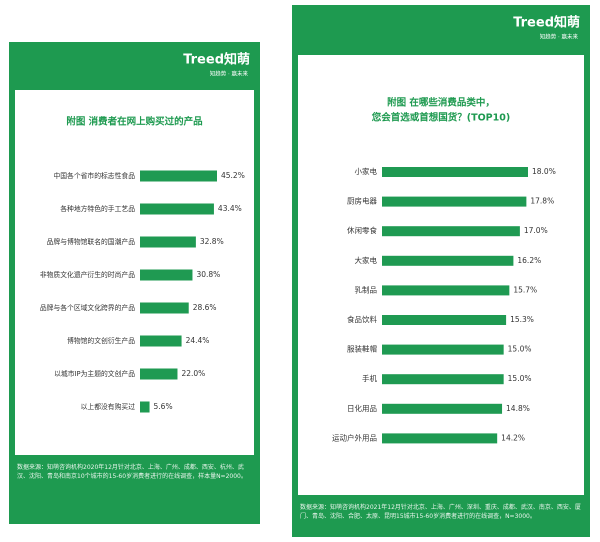 The height and width of the screenshot is (542, 600). Describe the element at coordinates (366, 171) in the screenshot. I see `category-label: 小家电` at that location.